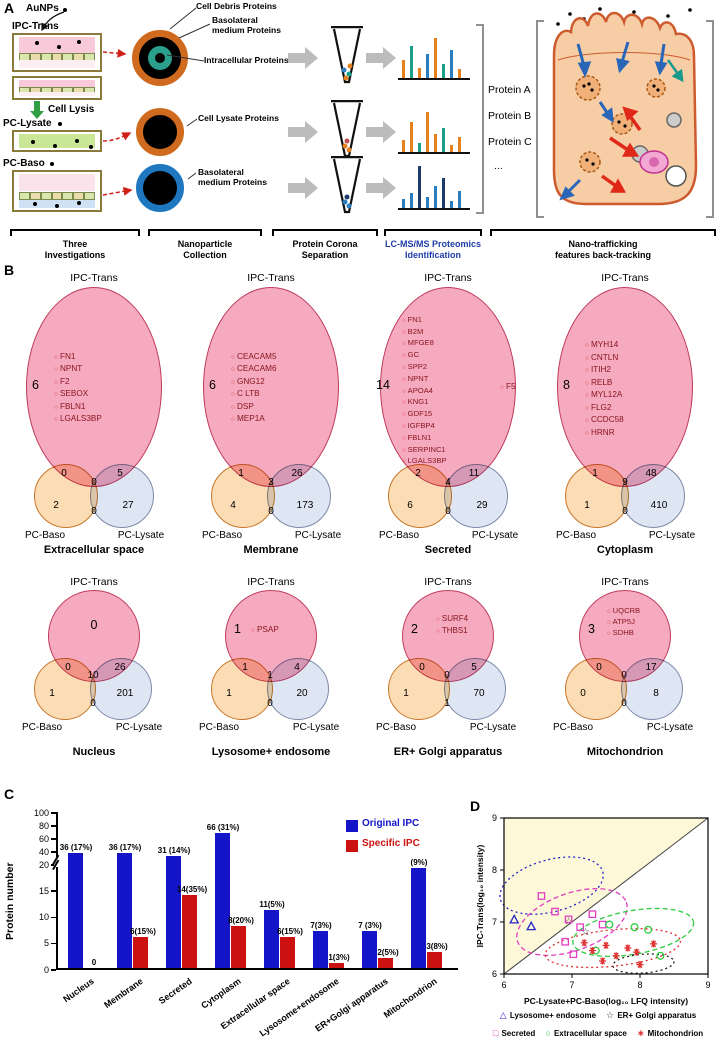 This screenshot has height=1062, width=724. What do you see at coordinates (248, 381) in the screenshot?
I see `protein-item: ○ GNG12` at bounding box center [248, 381].